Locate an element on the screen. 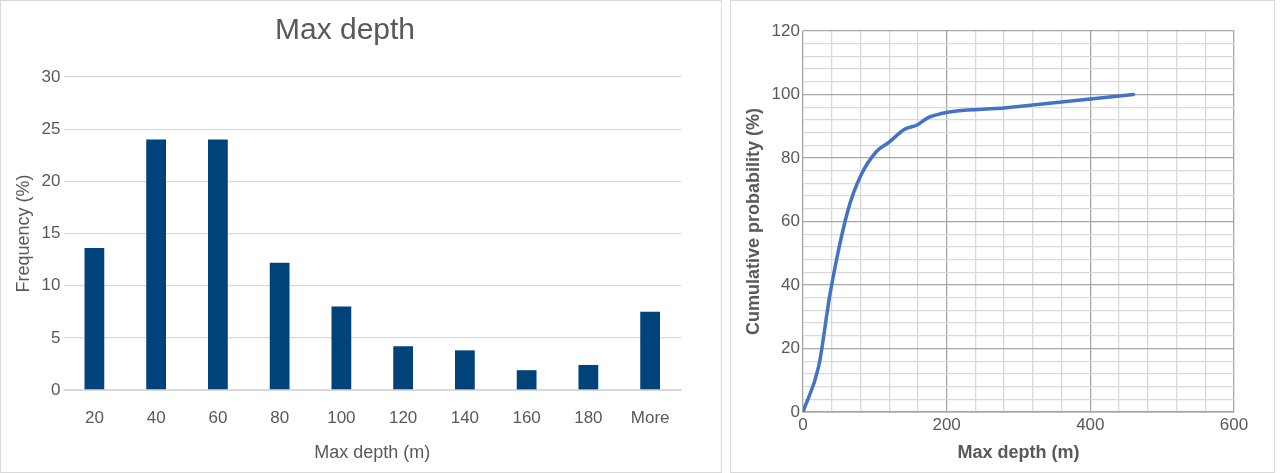 The height and width of the screenshot is (473, 1283). y-tick-label: 0 is located at coordinates (56, 389).